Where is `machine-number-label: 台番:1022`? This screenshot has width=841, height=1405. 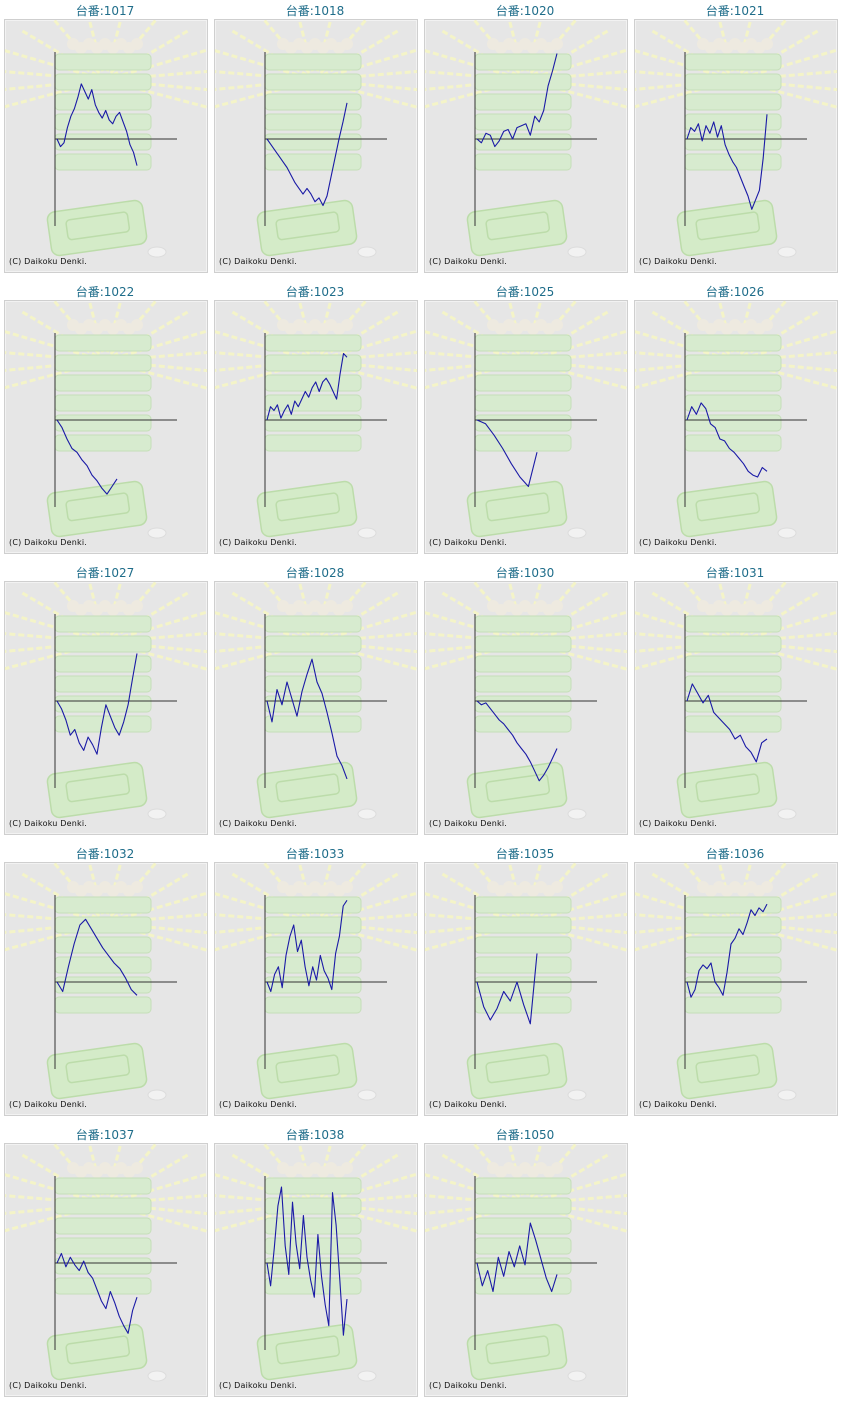
machine-number-label: 台番:1022 is located at coordinates (105, 292).